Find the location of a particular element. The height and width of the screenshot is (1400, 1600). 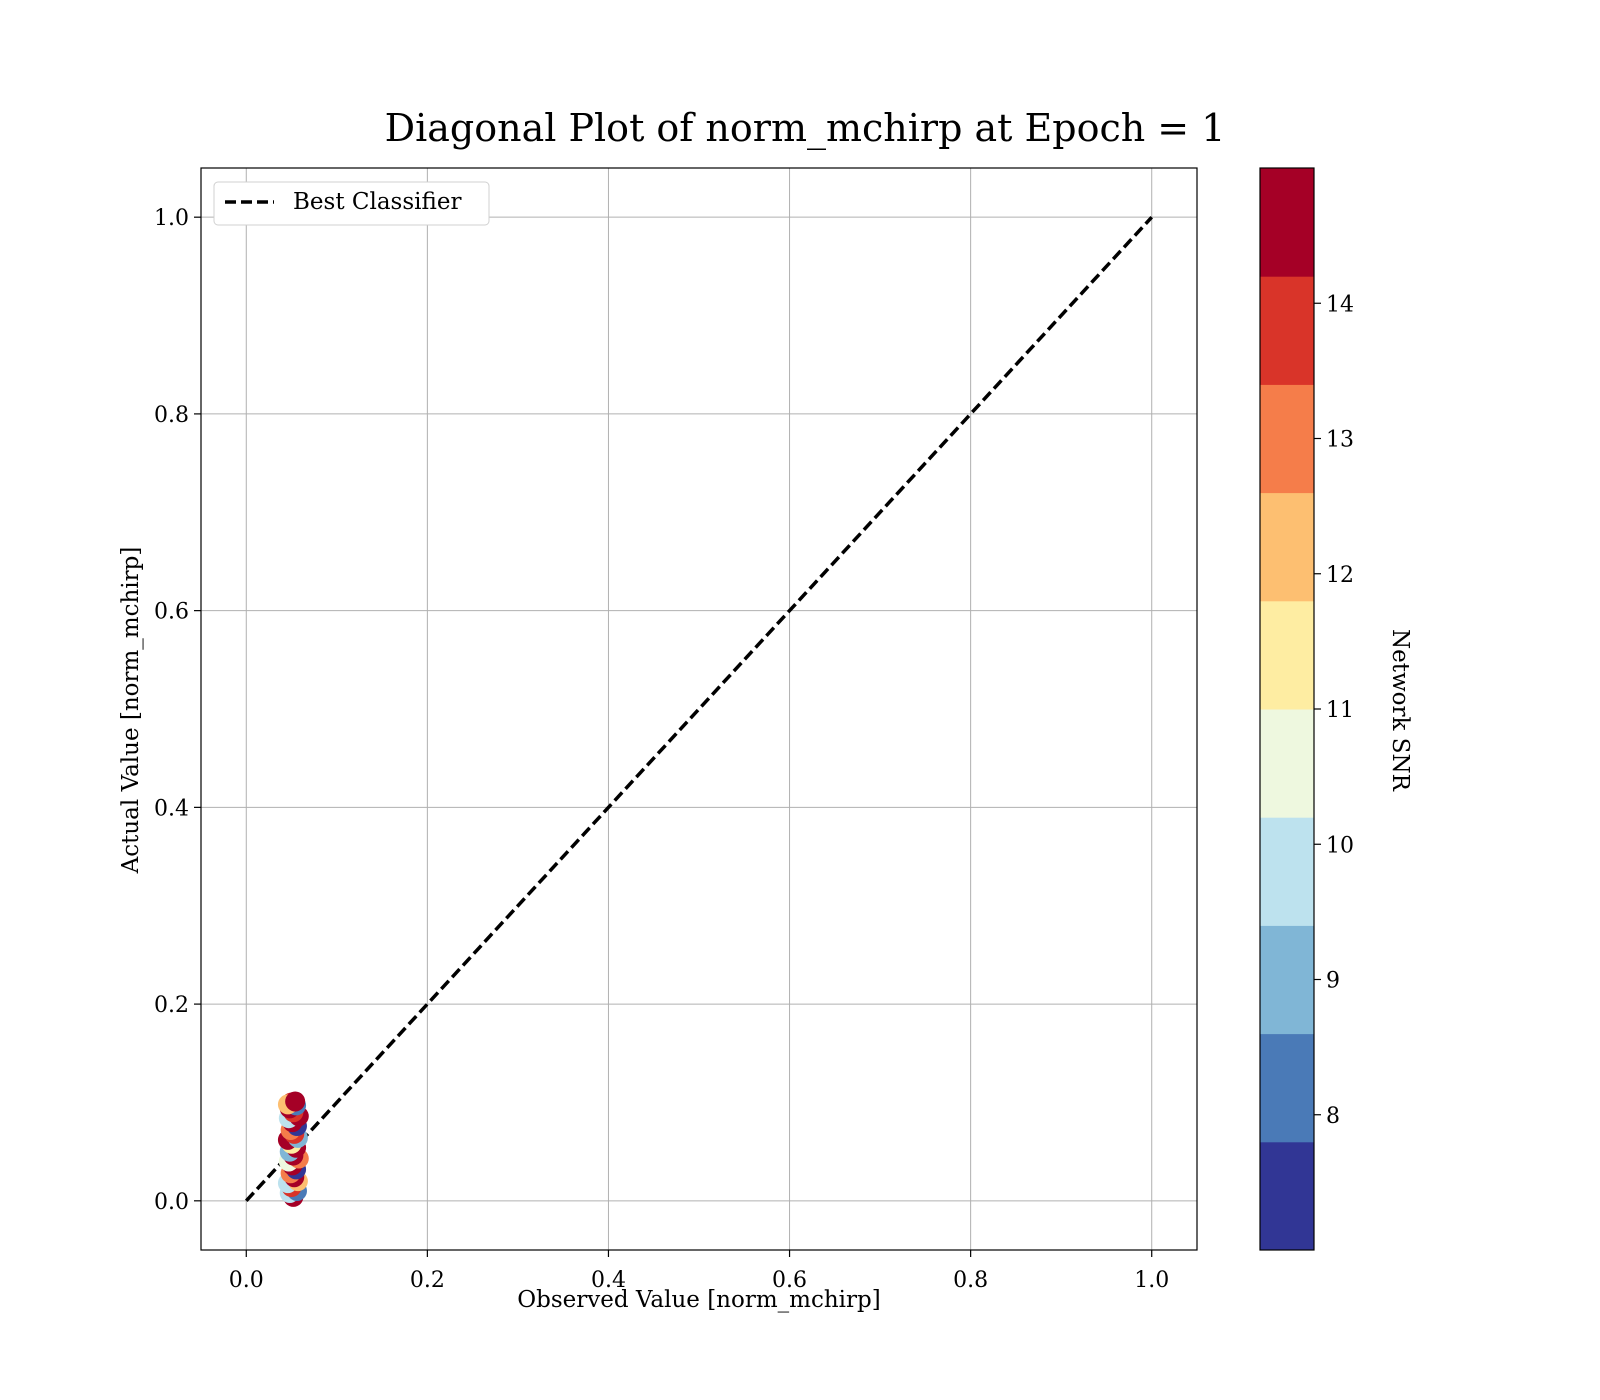

legend: Best Classifier is located at coordinates (351, 203).